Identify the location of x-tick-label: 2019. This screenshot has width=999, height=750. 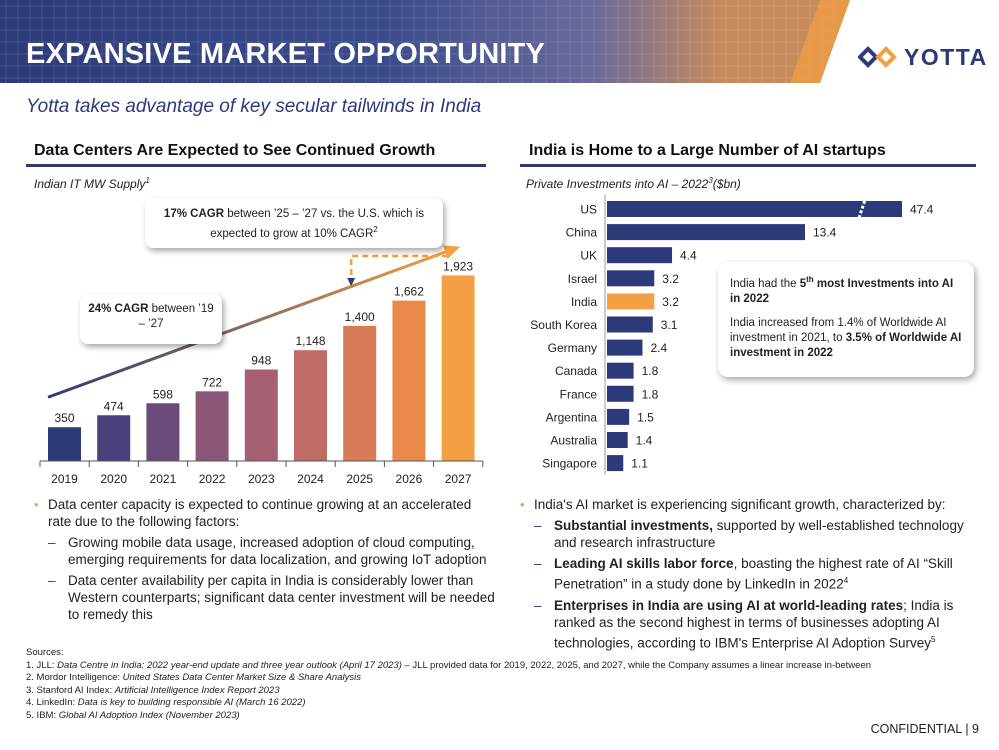
(64, 479).